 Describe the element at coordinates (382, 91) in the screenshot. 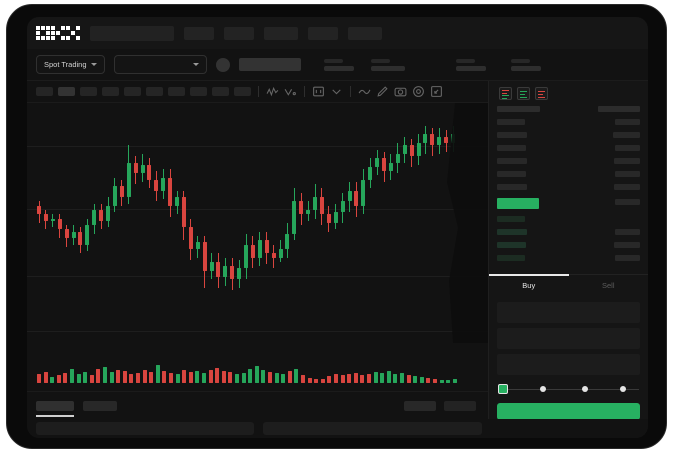

I see `pencil-icon` at that location.